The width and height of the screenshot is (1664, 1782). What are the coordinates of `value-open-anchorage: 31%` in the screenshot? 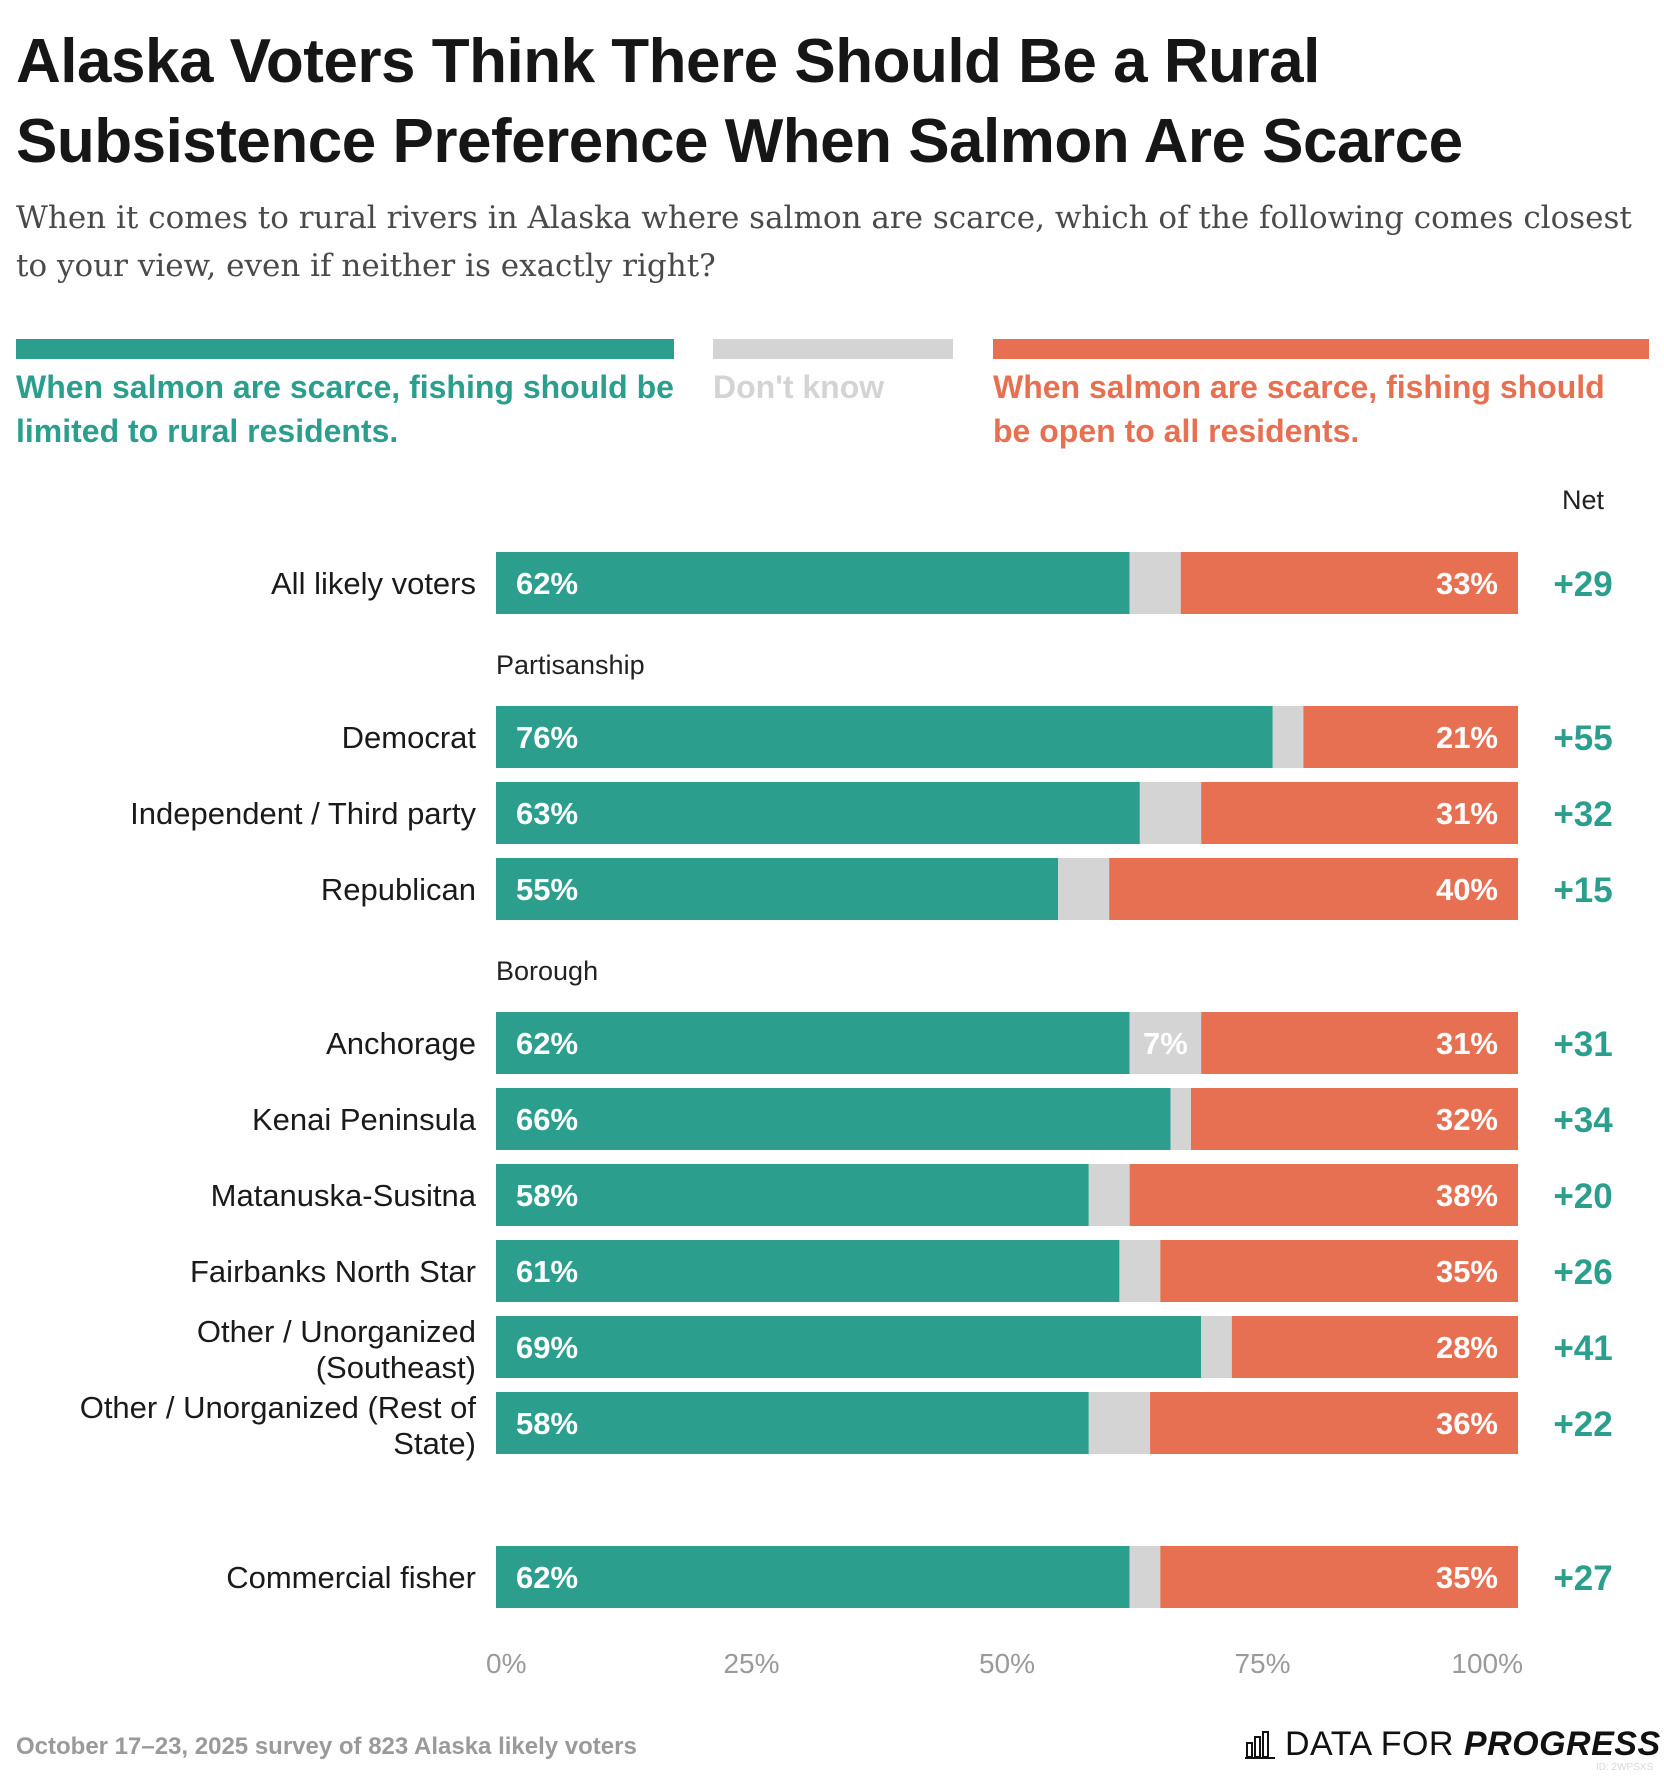 It's located at (1467, 1043).